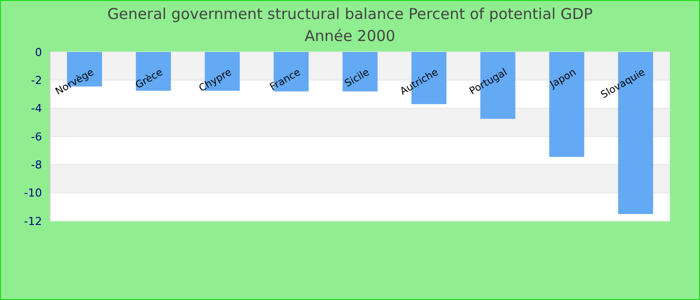 The height and width of the screenshot is (300, 700). What do you see at coordinates (350, 14) in the screenshot?
I see `chart-title: General government structural balance Percent of potential GDP` at bounding box center [350, 14].